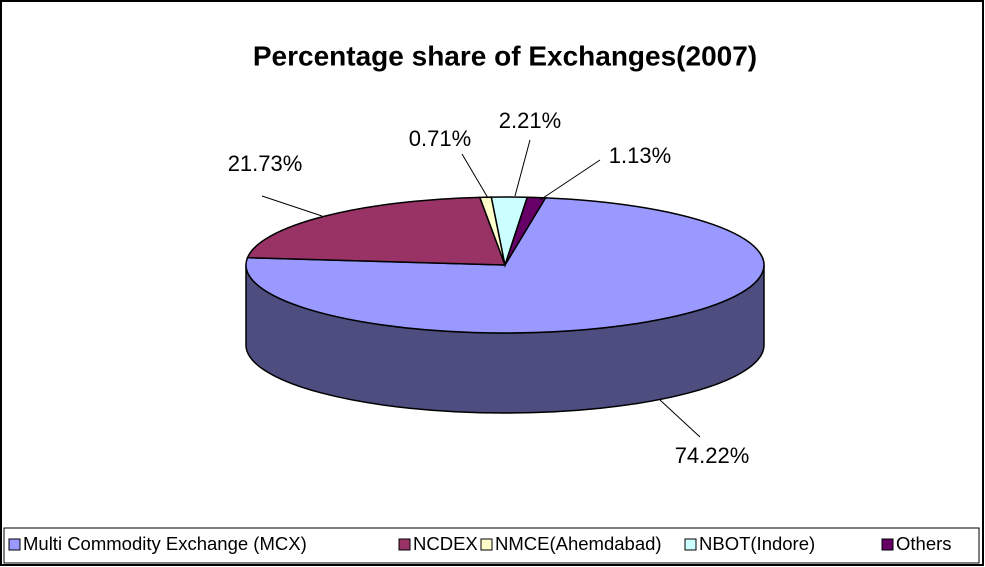 This screenshot has height=567, width=985. I want to click on legend-label: NMCE(Ahemdabad), so click(578, 543).